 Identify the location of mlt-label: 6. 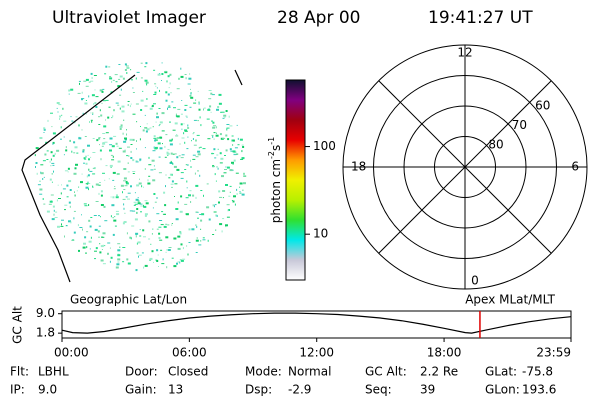
(575, 167).